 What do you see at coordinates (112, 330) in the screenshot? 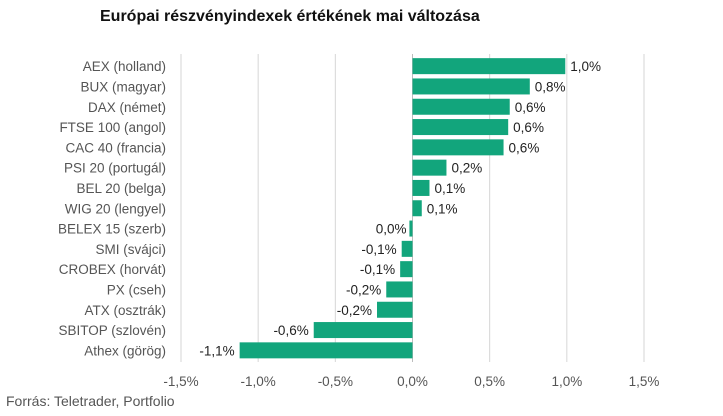
I see `category-label: SBITOP (szlovén)` at bounding box center [112, 330].